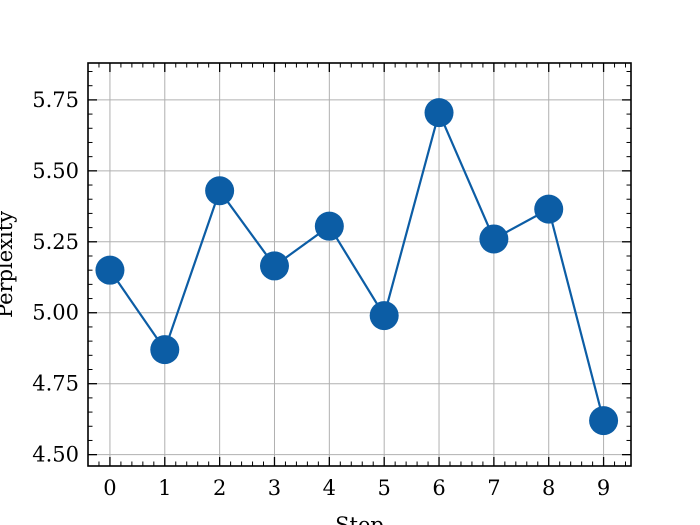  What do you see at coordinates (55, 313) in the screenshot?
I see `y-tick-label: 5.00` at bounding box center [55, 313].